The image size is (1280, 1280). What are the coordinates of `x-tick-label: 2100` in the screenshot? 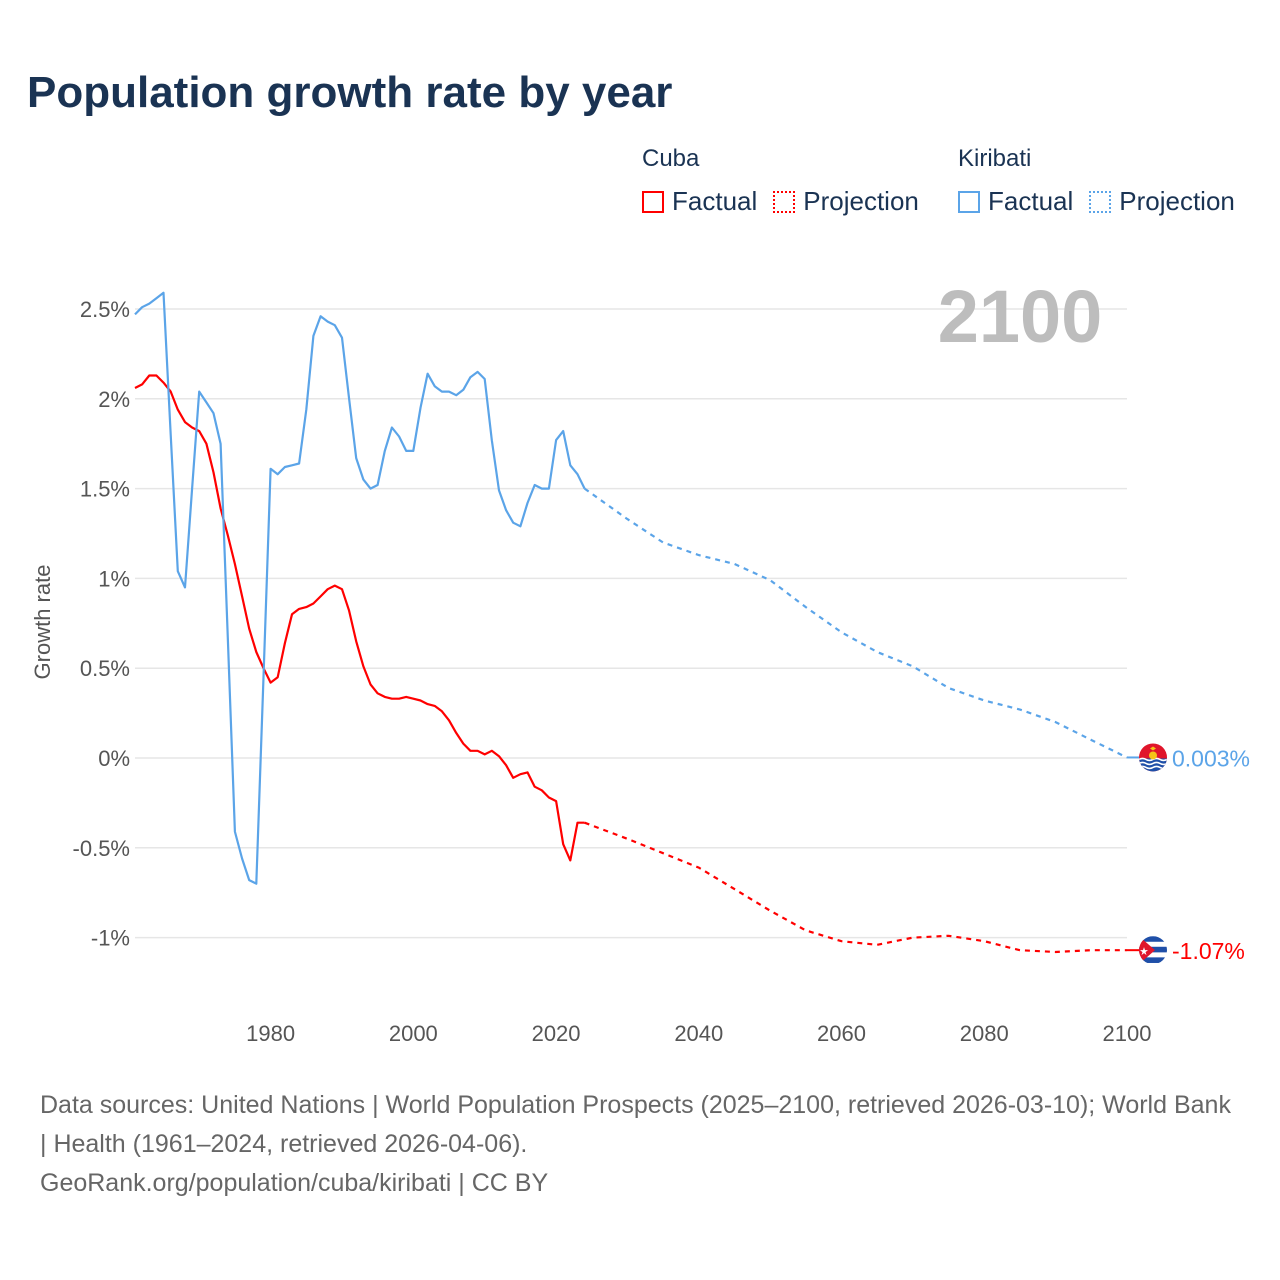 It's located at (1127, 1033).